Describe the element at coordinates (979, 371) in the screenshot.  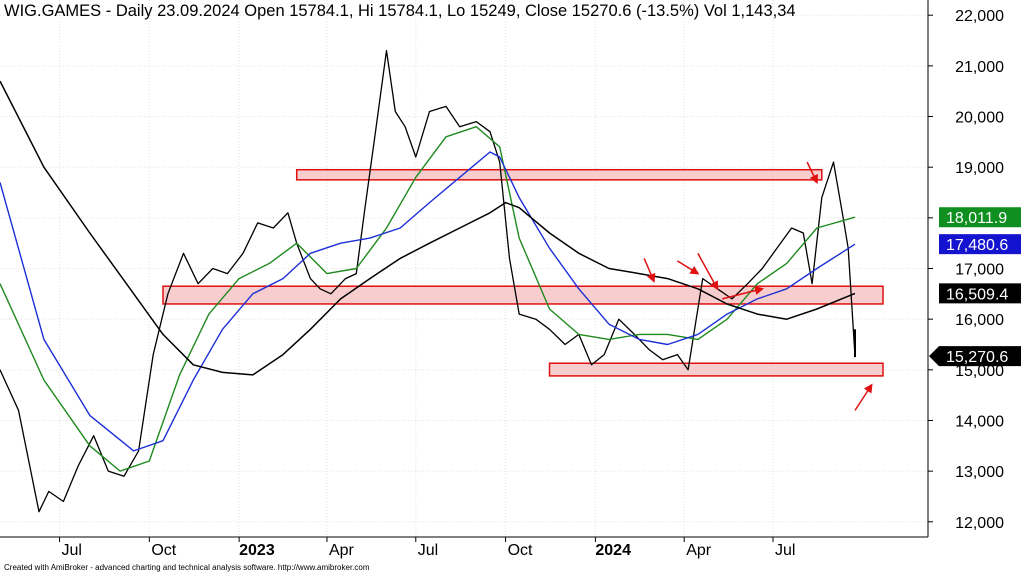
I see `y-tick-label: 15,000` at that location.